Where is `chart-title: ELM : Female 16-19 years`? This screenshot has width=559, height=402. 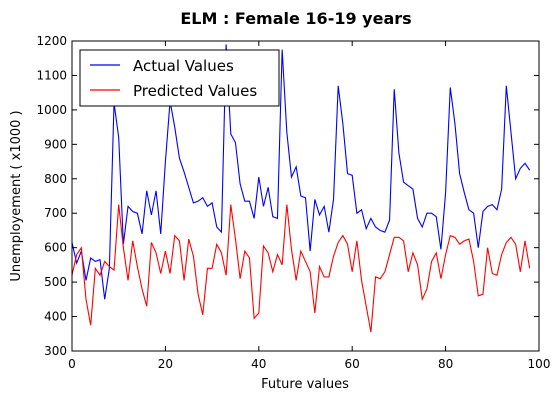 chart-title: ELM : Female 16-19 years is located at coordinates (295, 18).